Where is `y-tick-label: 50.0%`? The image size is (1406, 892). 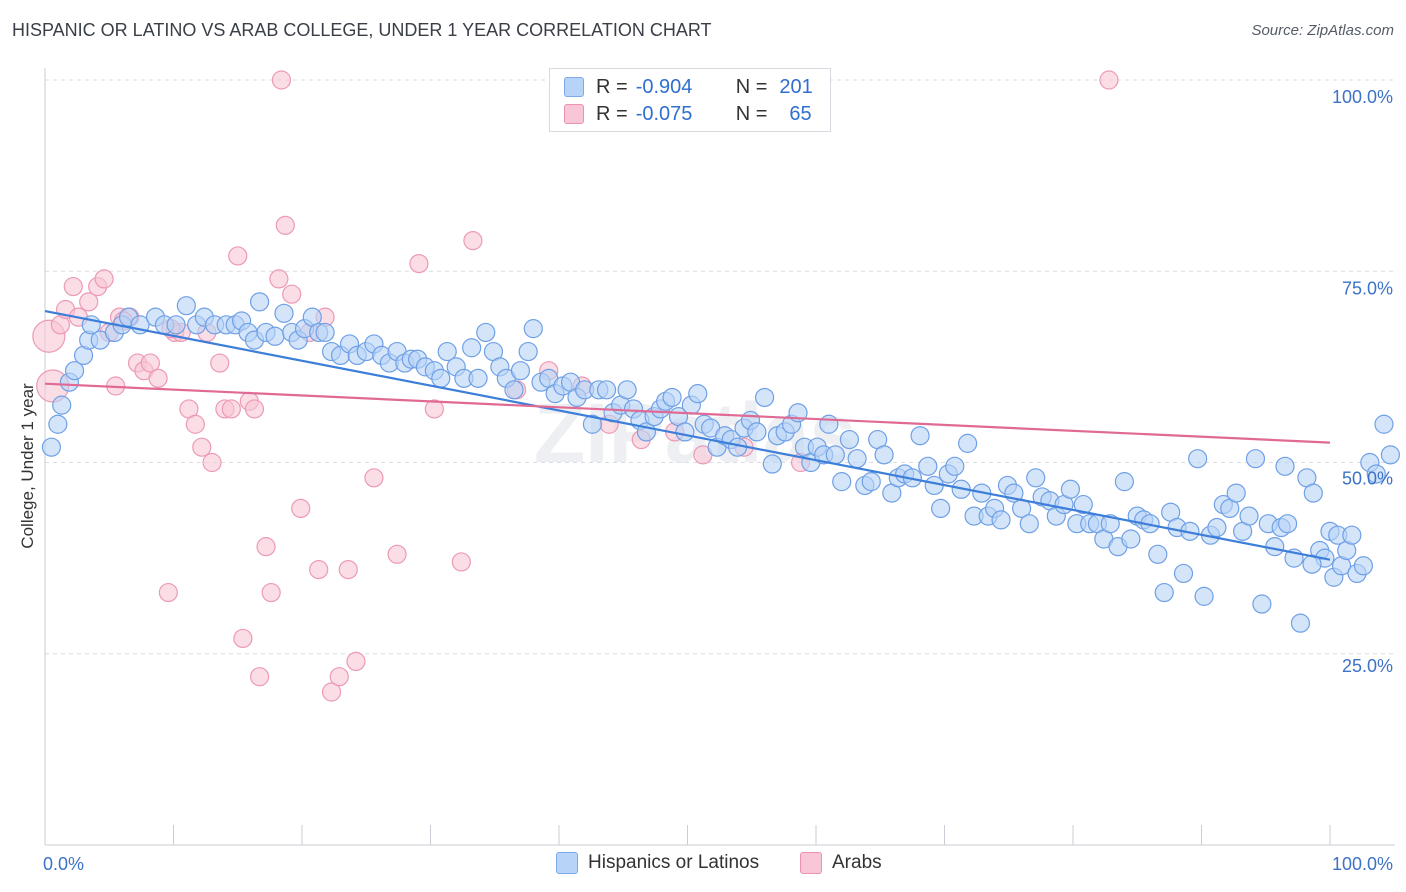 y-tick-label: 50.0% is located at coordinates (1367, 479).